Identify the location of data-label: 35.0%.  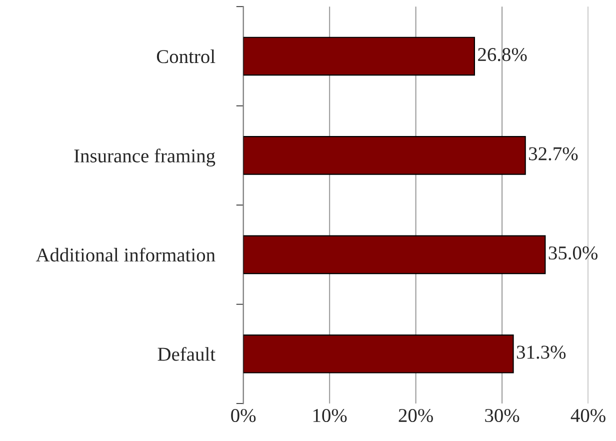
(573, 253).